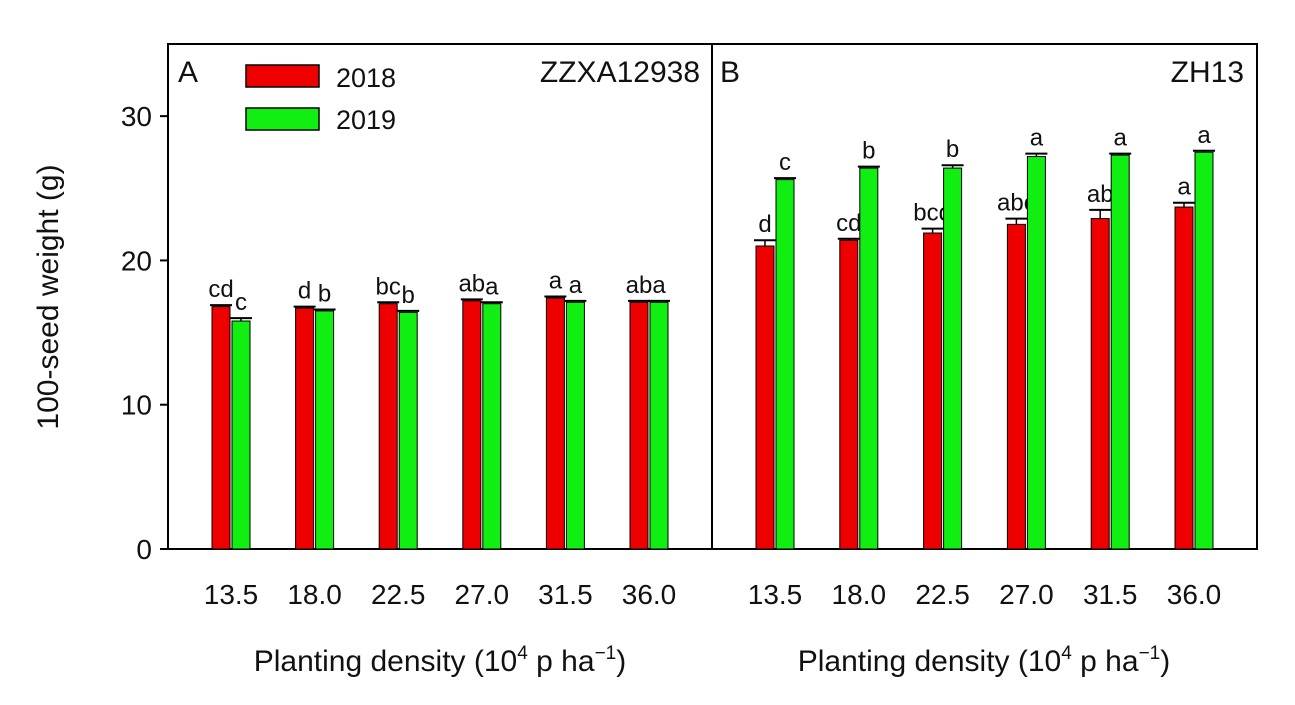 This screenshot has width=1295, height=705. What do you see at coordinates (144, 549) in the screenshot?
I see `y-tick-label: 0` at bounding box center [144, 549].